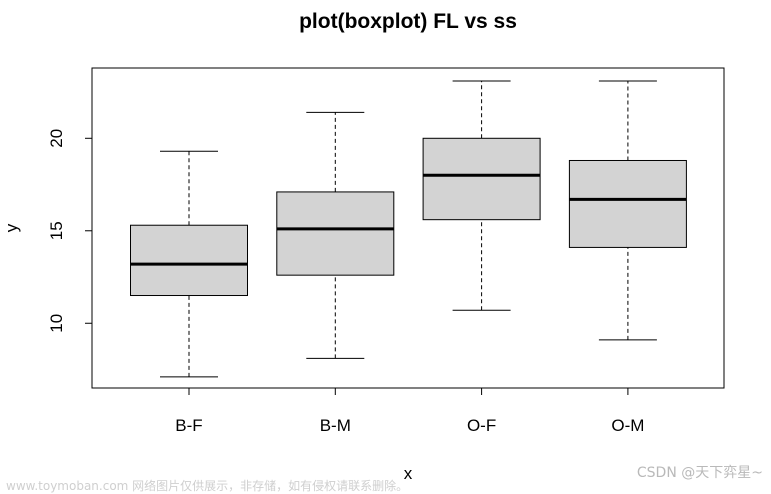 This screenshot has height=494, width=771. Describe the element at coordinates (699, 473) in the screenshot. I see `watermark-right: CSDN @天下弈星~` at that location.